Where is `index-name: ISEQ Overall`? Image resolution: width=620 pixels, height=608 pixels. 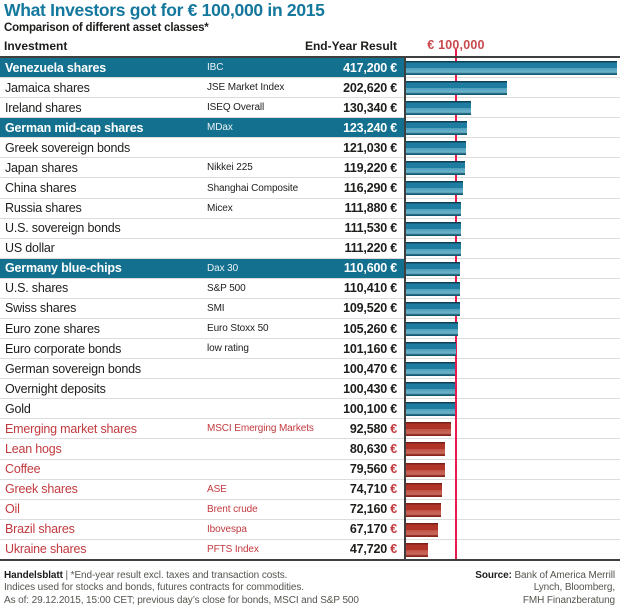
index-name: ISEQ Overall is located at coordinates (236, 108).